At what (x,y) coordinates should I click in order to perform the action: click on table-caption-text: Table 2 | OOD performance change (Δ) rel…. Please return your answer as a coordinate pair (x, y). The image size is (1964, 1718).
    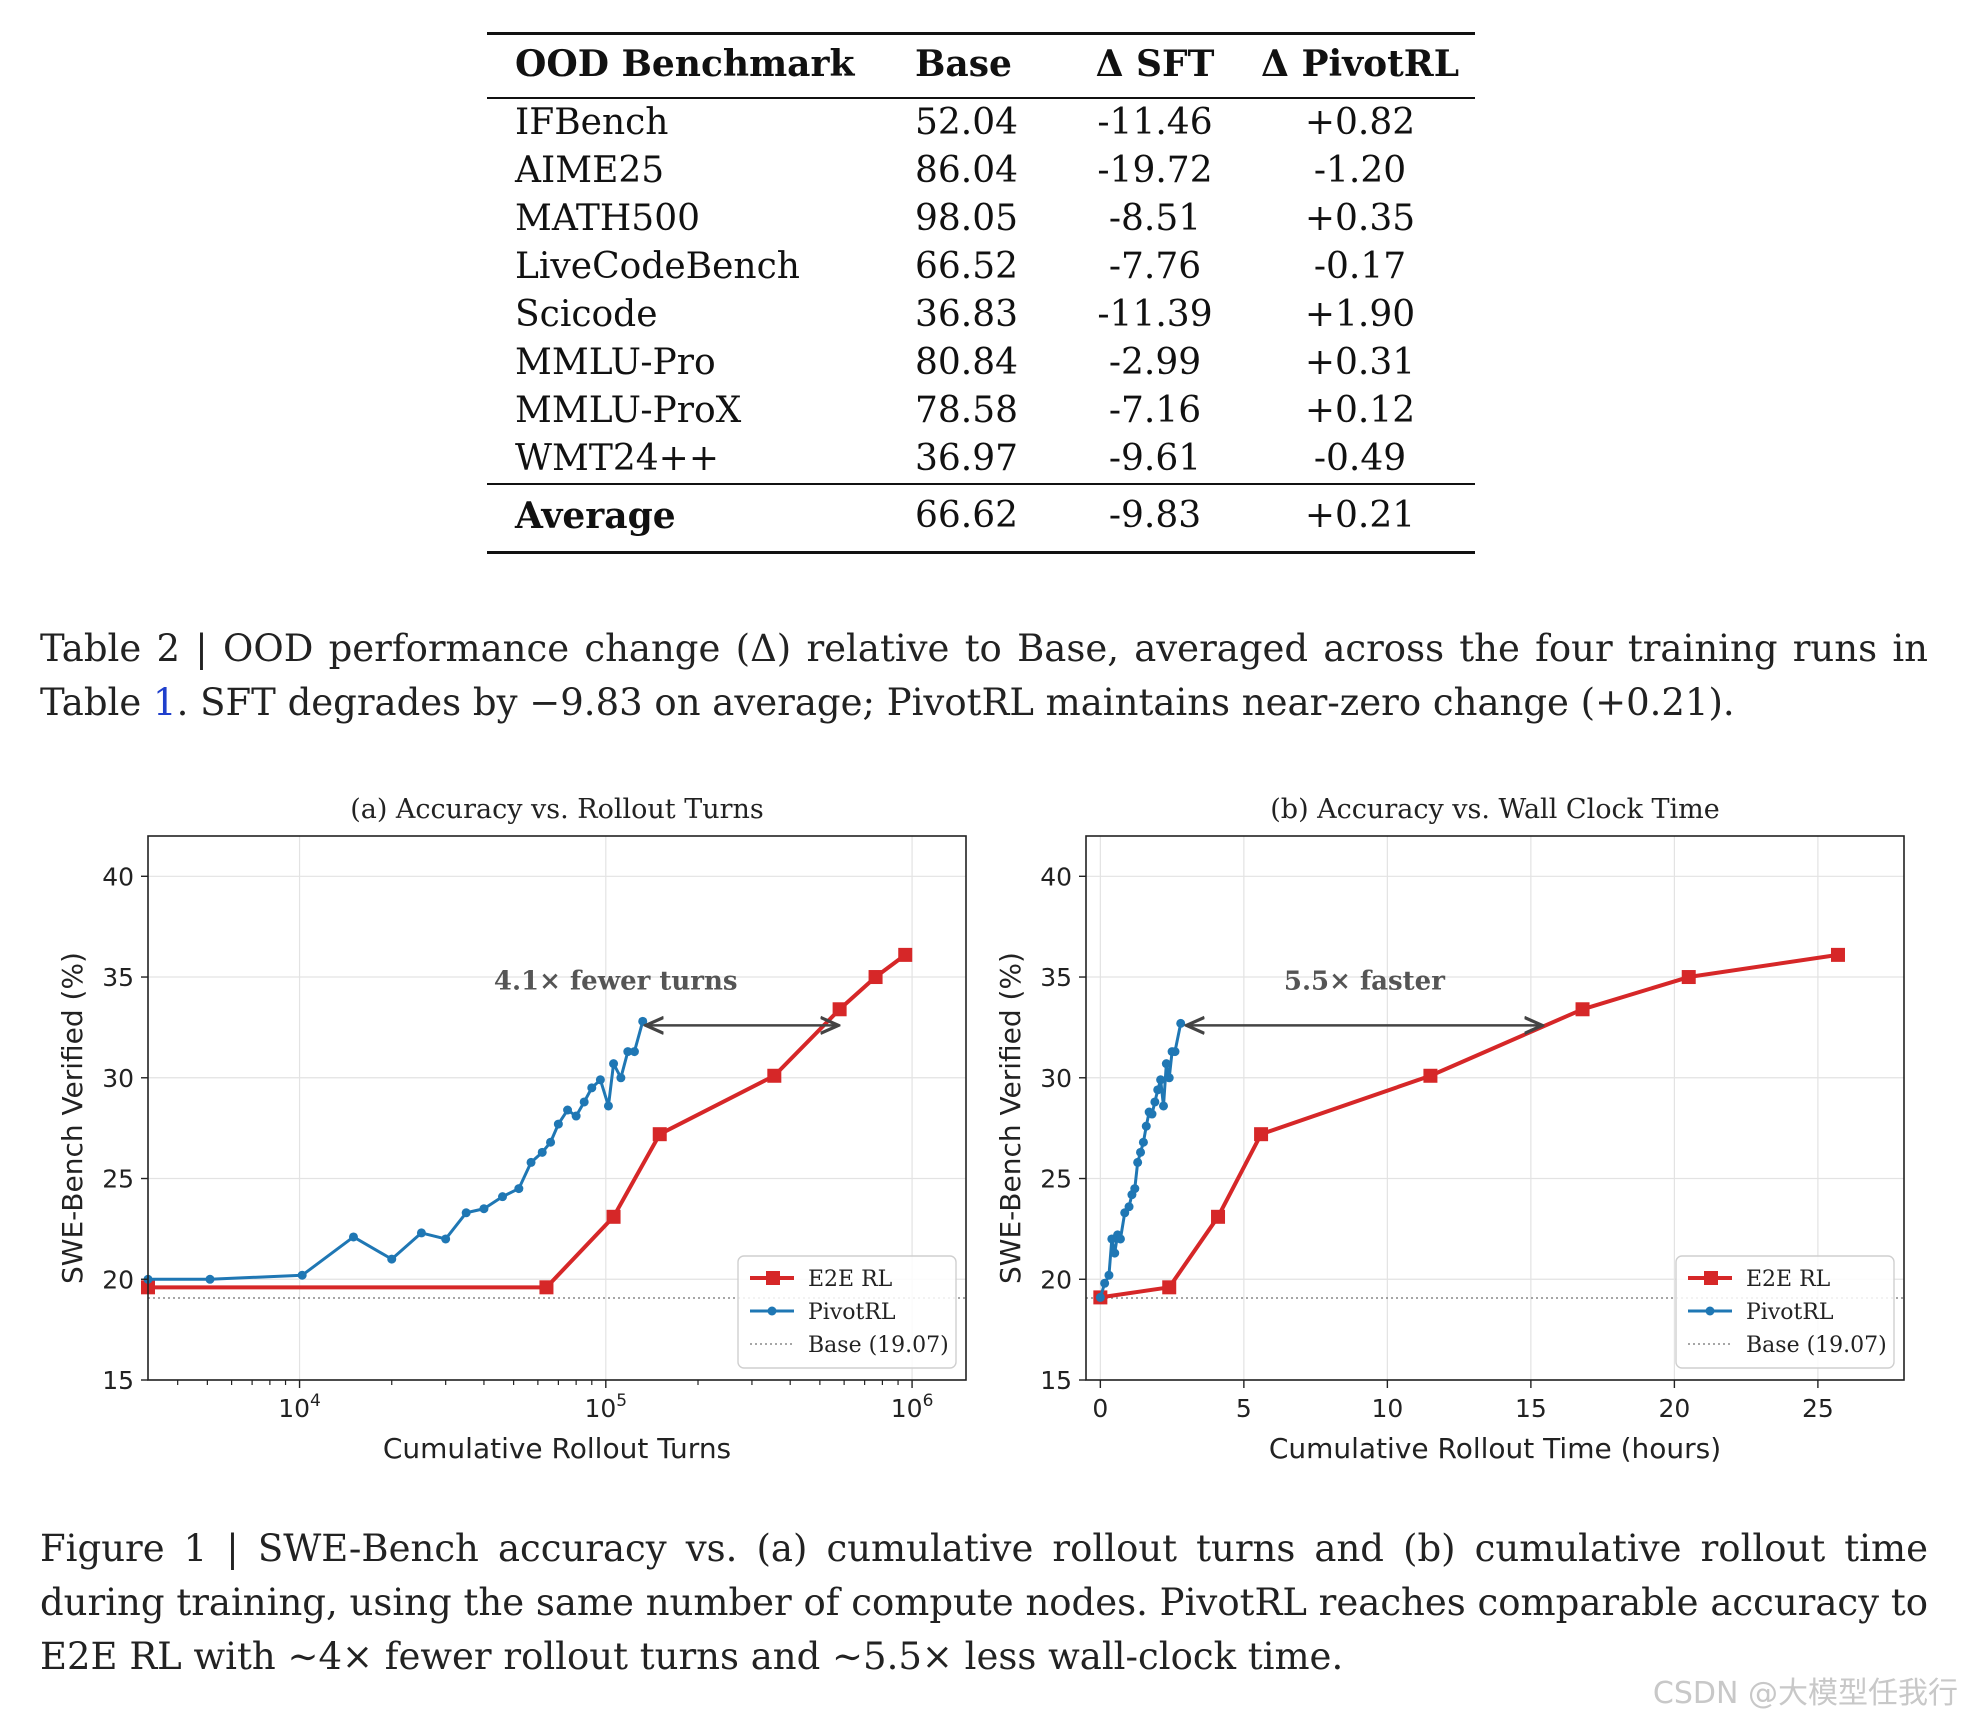
    Looking at the image, I should click on (984, 675).